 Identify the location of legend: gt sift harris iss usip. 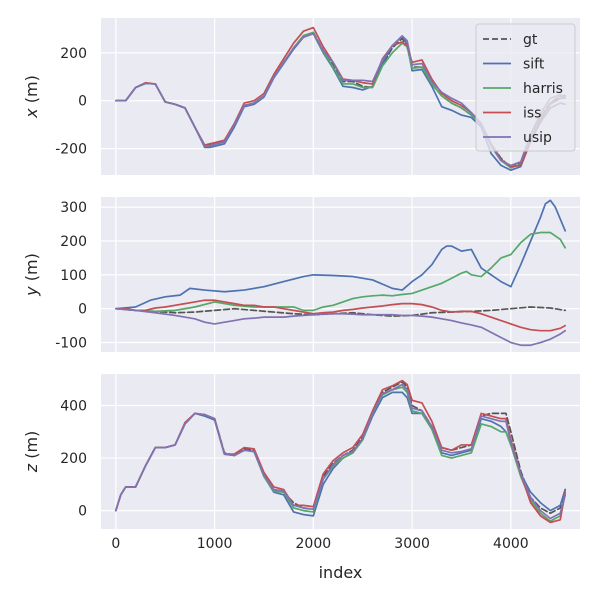
(525, 87).